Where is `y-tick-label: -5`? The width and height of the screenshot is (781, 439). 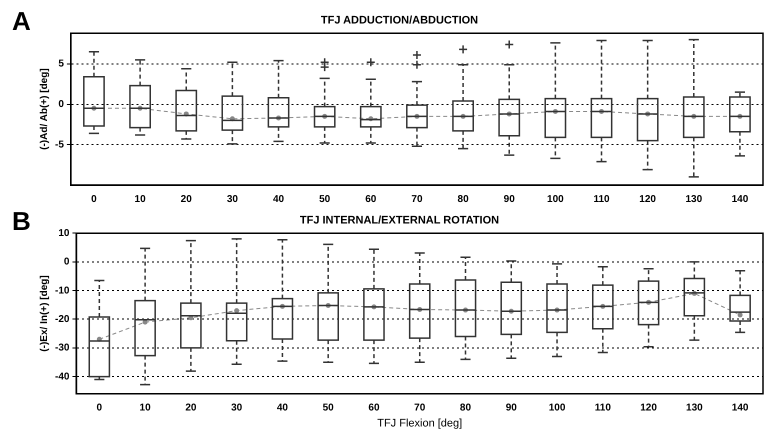 y-tick-label: -5 is located at coordinates (59, 144).